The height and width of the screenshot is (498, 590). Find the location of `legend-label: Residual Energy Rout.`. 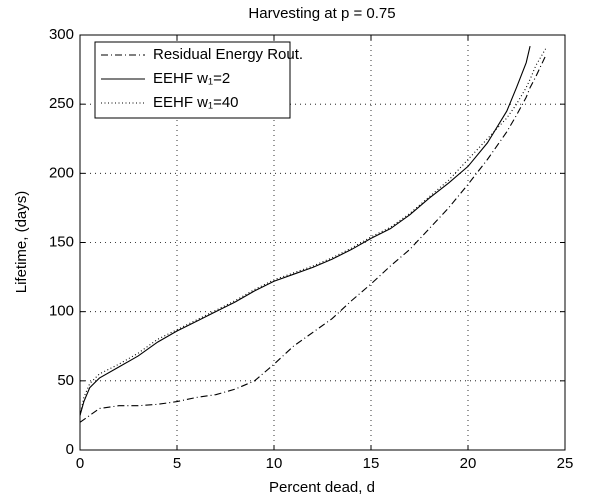

legend-label: Residual Energy Rout. is located at coordinates (228, 54).